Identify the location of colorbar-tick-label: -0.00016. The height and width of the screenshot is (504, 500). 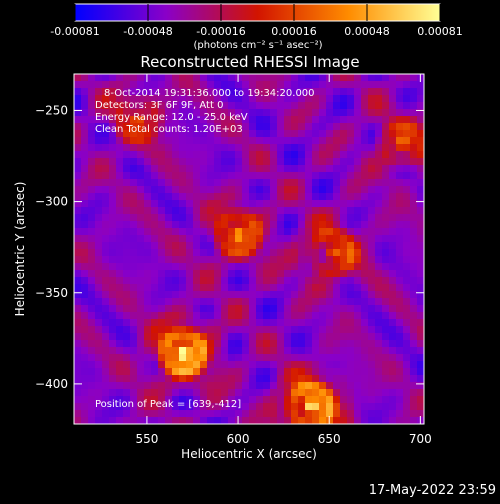
(220, 31).